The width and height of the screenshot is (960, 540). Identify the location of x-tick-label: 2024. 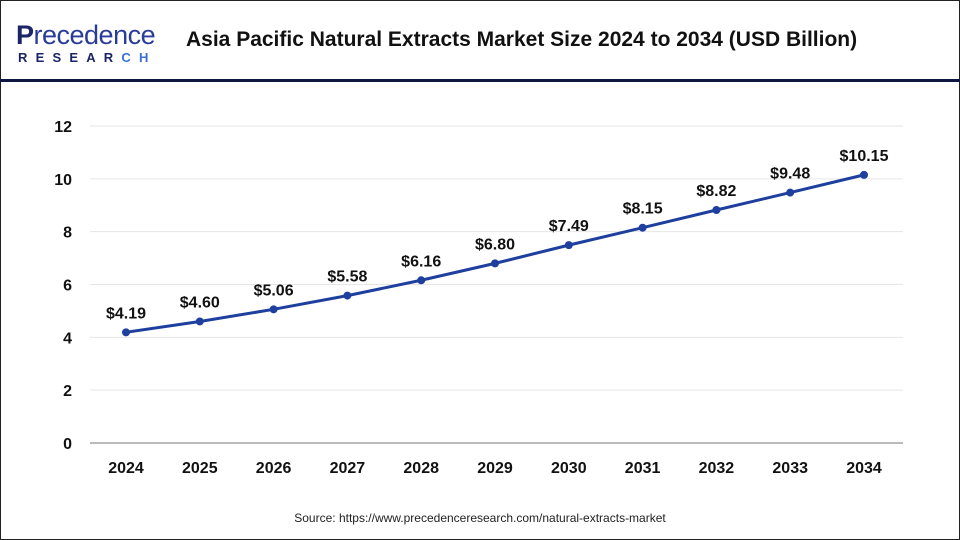
(126, 468).